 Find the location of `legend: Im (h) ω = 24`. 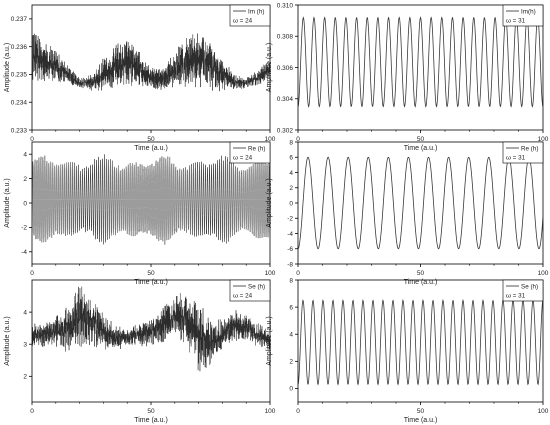

legend: Im (h) ω = 24 is located at coordinates (250, 15).